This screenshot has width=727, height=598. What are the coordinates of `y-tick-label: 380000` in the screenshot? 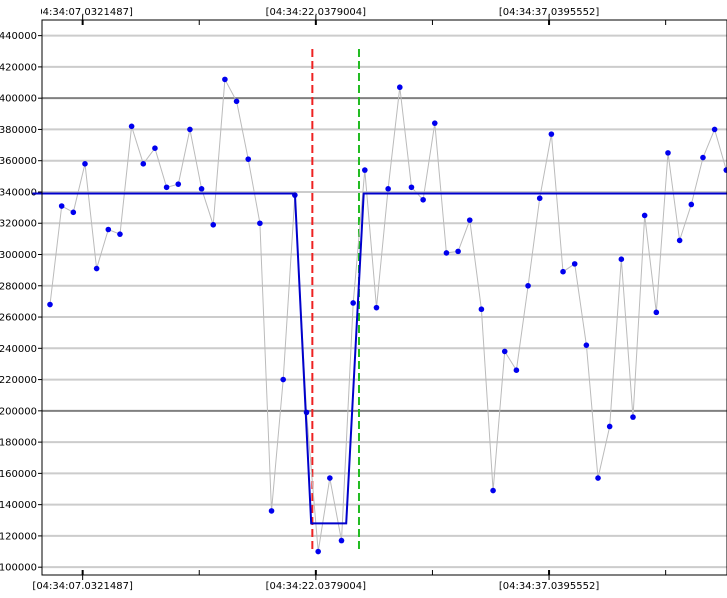 It's located at (18, 130).